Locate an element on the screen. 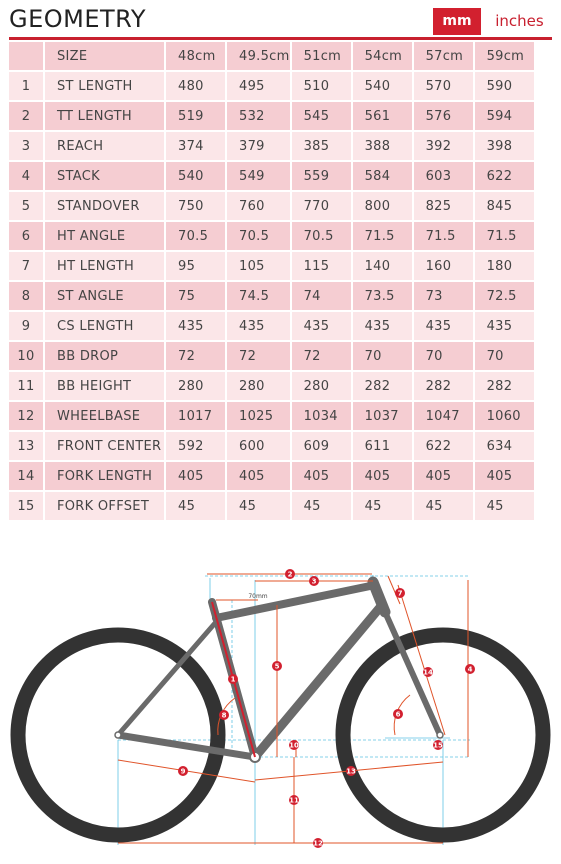 Image resolution: width=561 pixels, height=864 pixels. column-header: 57cm is located at coordinates (443, 56).